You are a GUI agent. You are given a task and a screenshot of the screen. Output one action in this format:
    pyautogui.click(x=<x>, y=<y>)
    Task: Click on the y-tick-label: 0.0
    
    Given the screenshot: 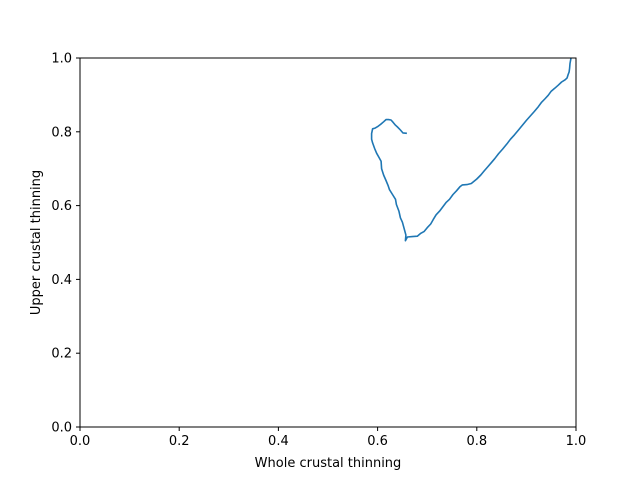 What is the action you would take?
    pyautogui.click(x=61, y=428)
    